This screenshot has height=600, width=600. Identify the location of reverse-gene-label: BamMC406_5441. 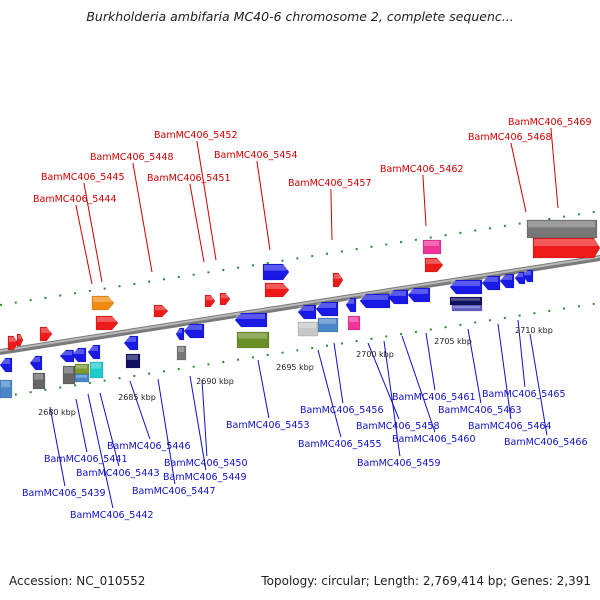
(85, 459).